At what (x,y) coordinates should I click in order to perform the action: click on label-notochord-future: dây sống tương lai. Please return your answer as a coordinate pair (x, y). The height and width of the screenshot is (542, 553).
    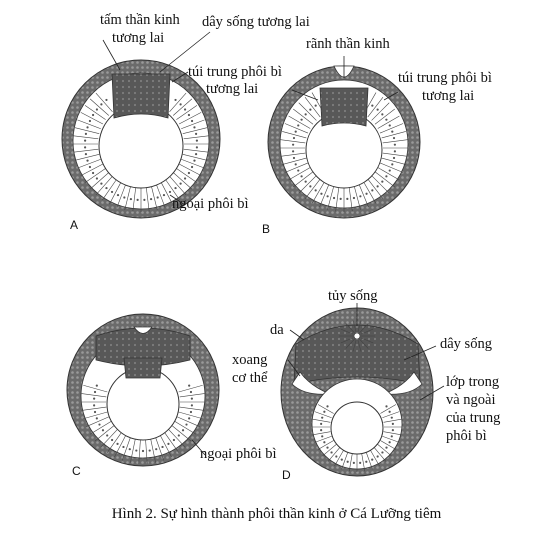
    Looking at the image, I should click on (256, 22).